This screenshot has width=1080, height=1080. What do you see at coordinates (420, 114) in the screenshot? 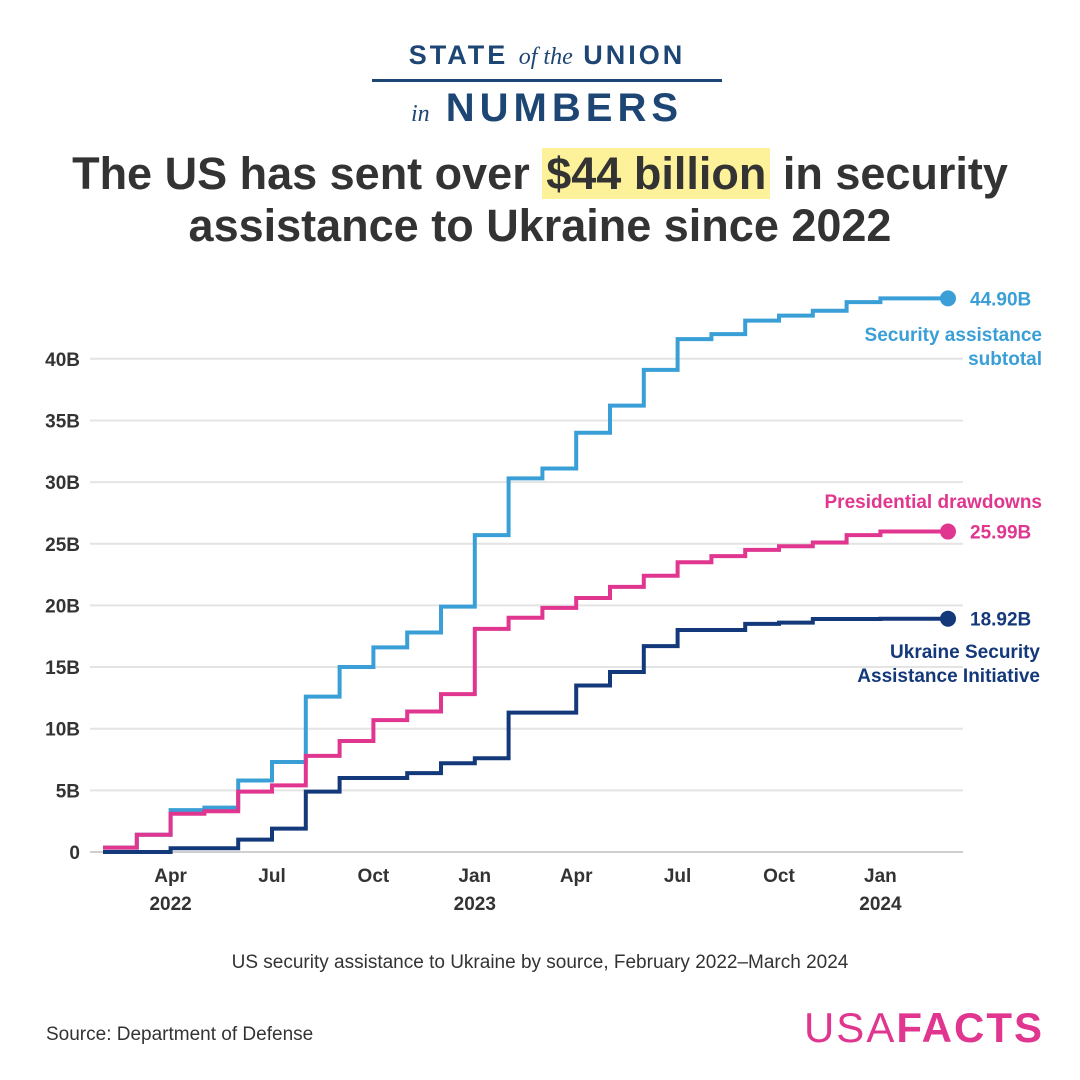
I see `logo-text: in` at bounding box center [420, 114].